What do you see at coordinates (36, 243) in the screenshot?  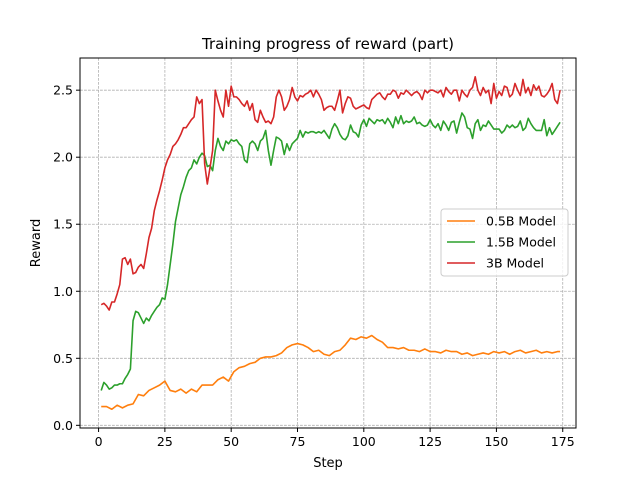 I see `y-axis-label: Reward` at bounding box center [36, 243].